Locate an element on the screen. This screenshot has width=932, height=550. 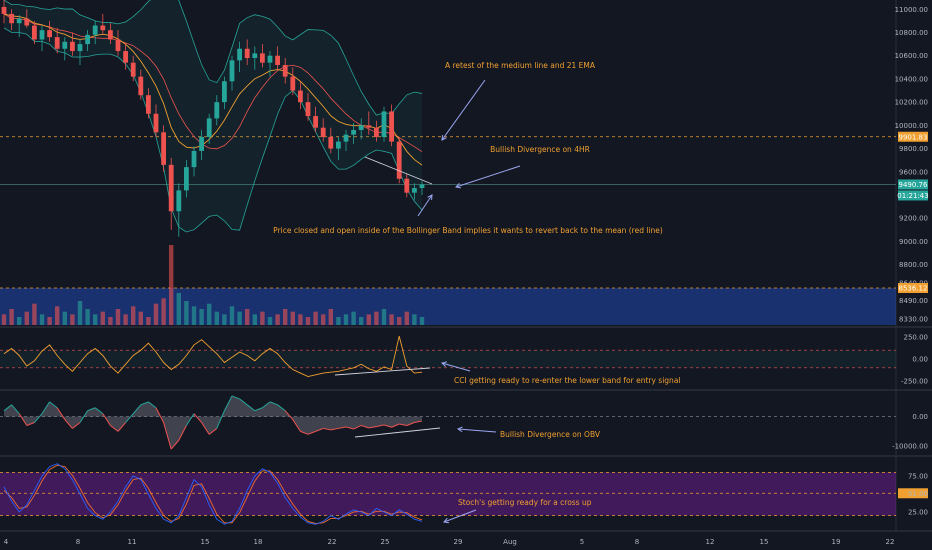
cci-axis-tick: 0.00 is located at coordinates (920, 360).